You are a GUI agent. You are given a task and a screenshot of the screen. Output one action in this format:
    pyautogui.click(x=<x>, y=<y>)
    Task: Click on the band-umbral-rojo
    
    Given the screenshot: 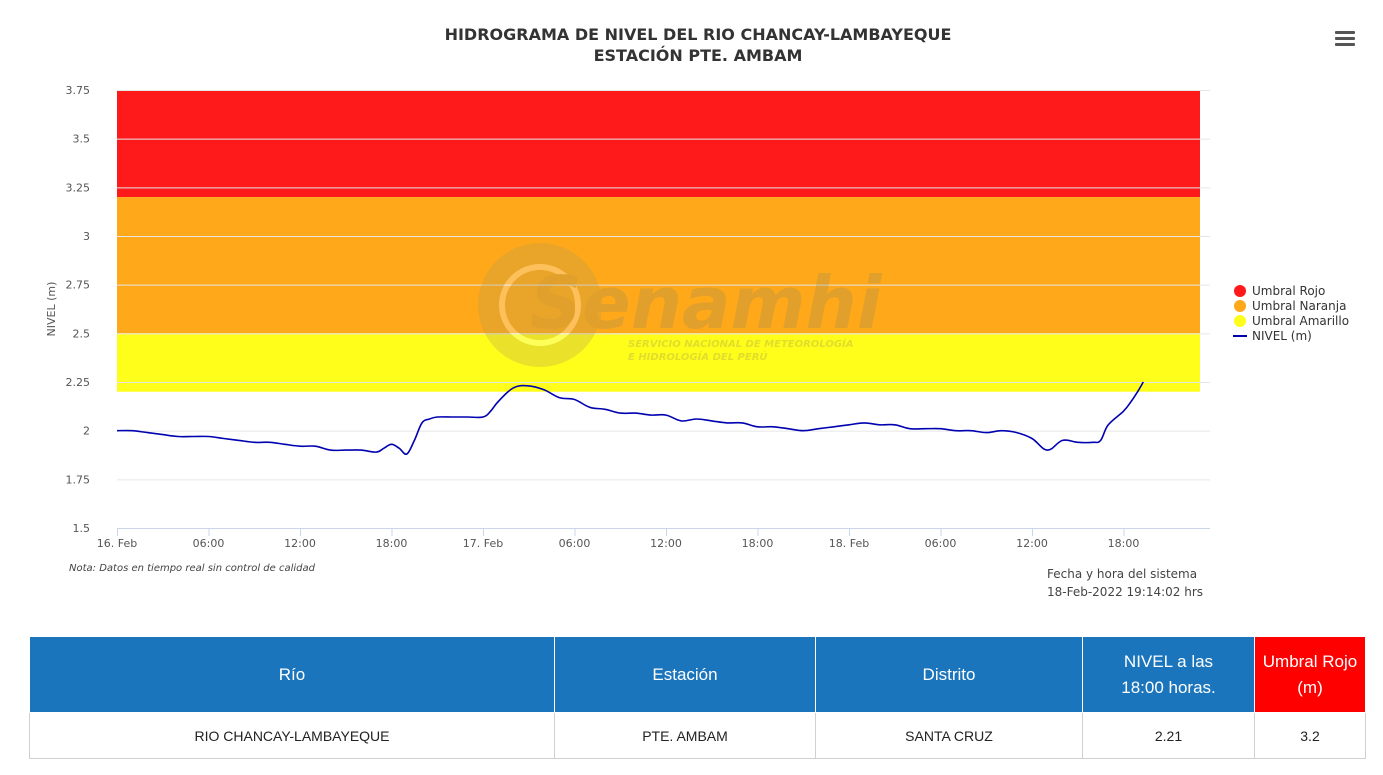 What is the action you would take?
    pyautogui.click(x=658, y=144)
    